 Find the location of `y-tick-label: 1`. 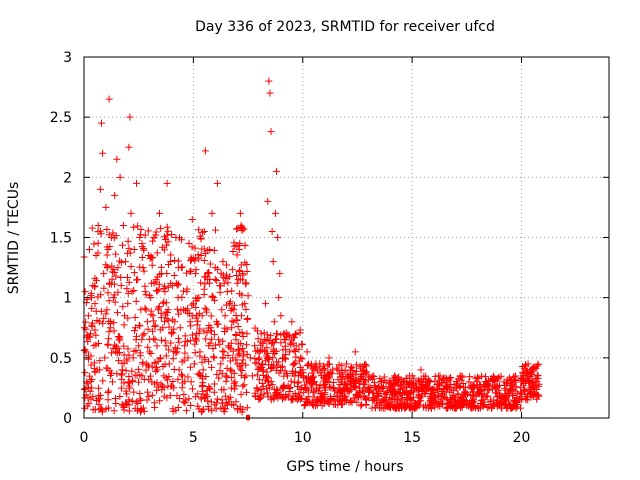

y-tick-label: 1 is located at coordinates (67, 299).